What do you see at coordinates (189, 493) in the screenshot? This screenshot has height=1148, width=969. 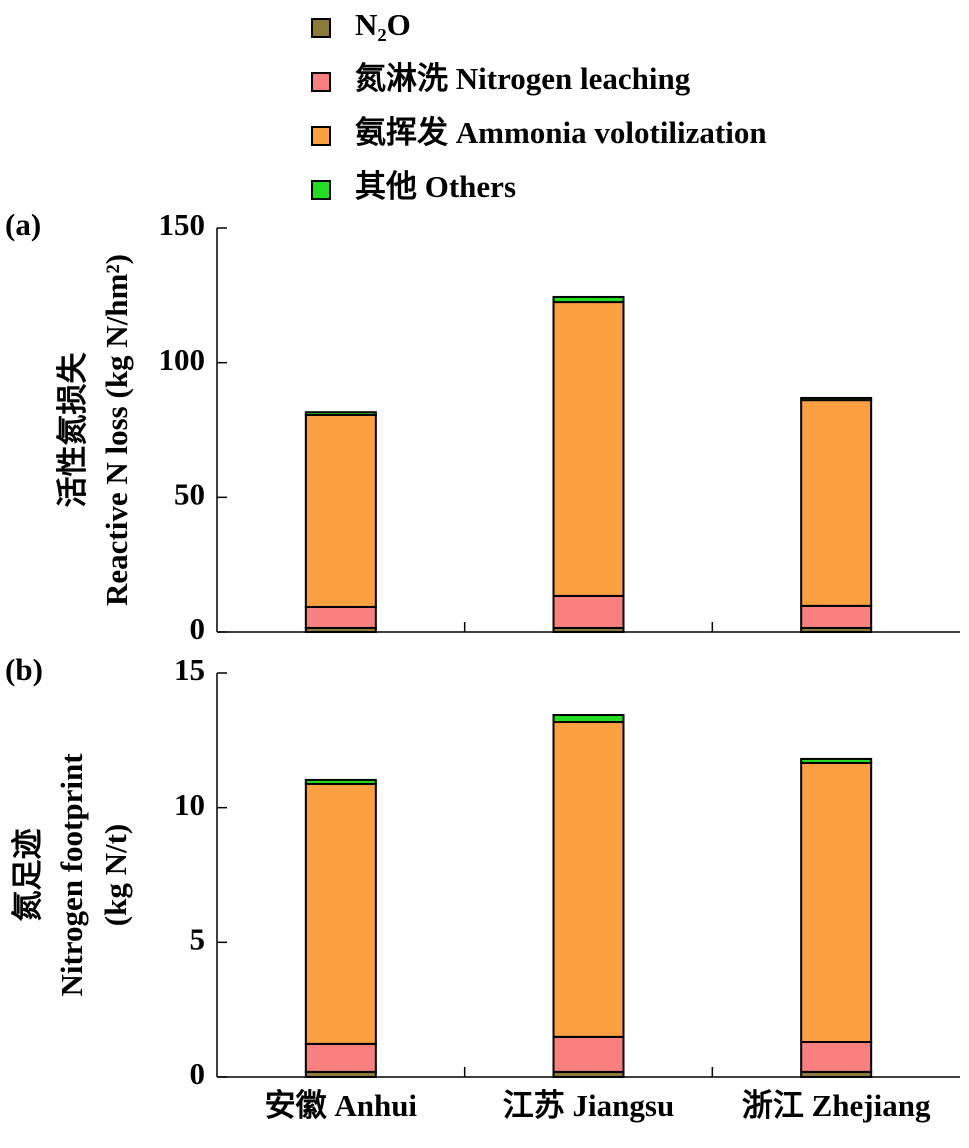 I see `y-tick-label: 50` at bounding box center [189, 493].